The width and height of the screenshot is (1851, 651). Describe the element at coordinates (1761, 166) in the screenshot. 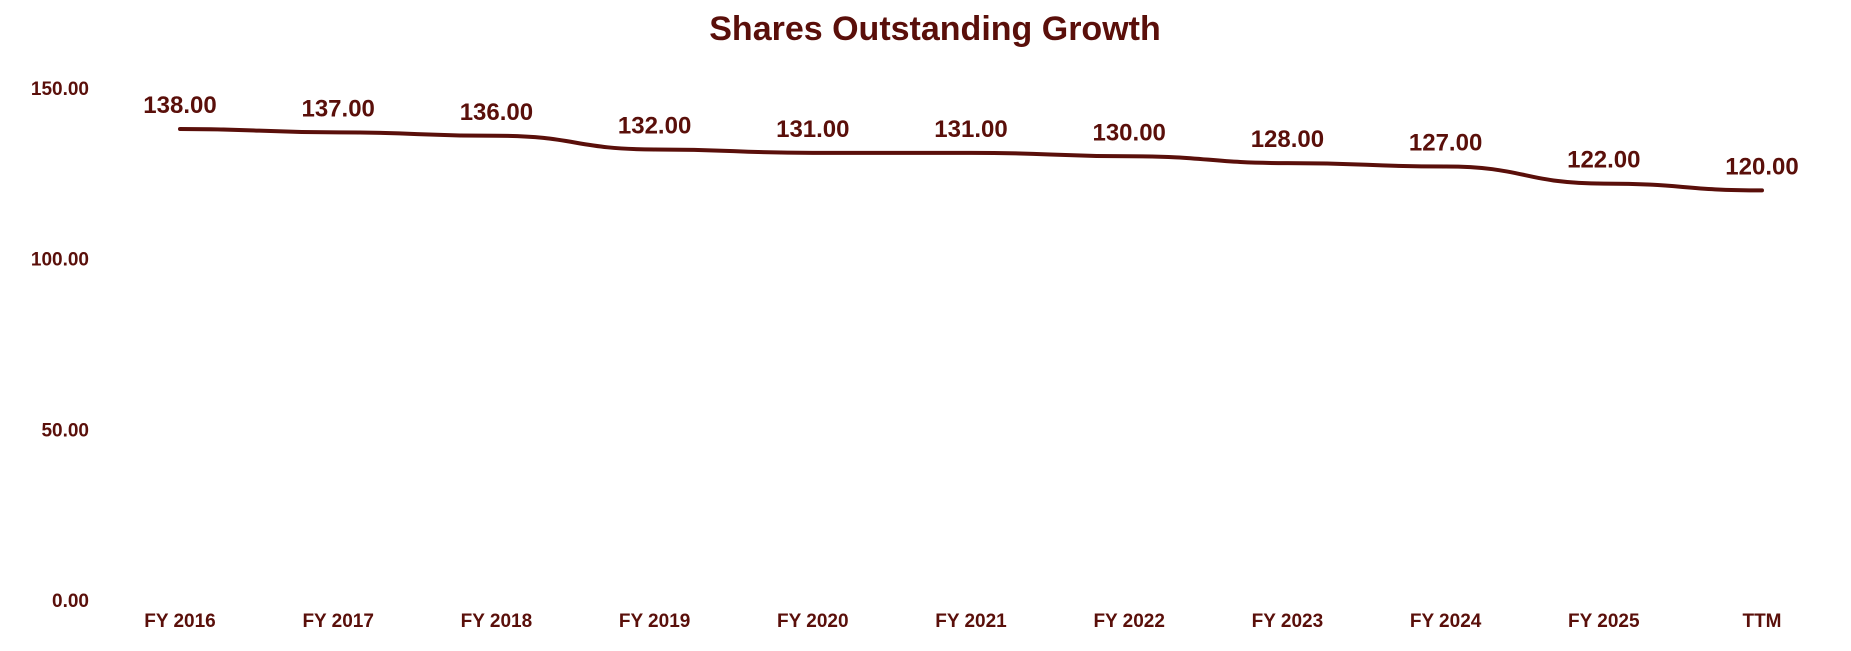

I see `data-label: 120.00` at that location.